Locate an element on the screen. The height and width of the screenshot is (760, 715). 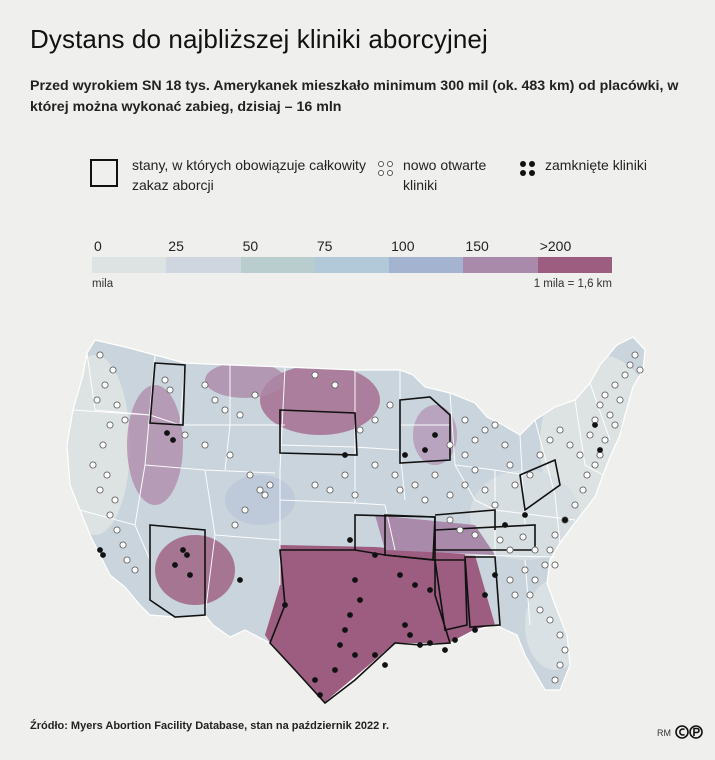
scale-unit: mila is located at coordinates (103, 284).